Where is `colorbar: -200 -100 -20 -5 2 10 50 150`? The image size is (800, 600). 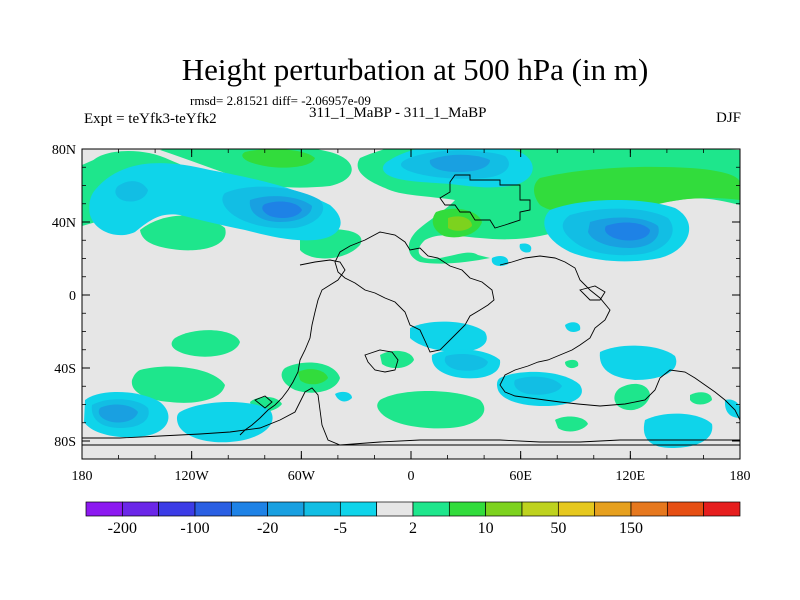
colorbar: -200 -100 -20 -5 2 10 50 150 is located at coordinates (413, 519).